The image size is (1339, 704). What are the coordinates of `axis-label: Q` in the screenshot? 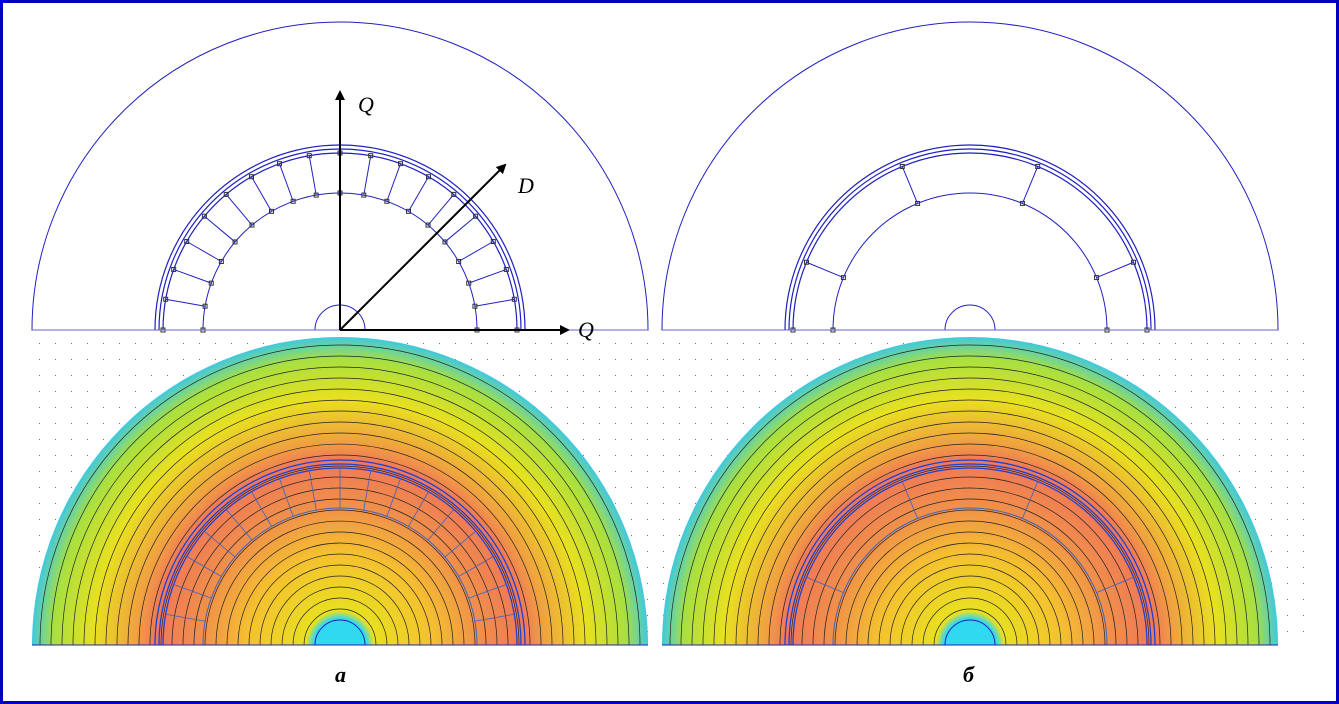 It's located at (586, 329).